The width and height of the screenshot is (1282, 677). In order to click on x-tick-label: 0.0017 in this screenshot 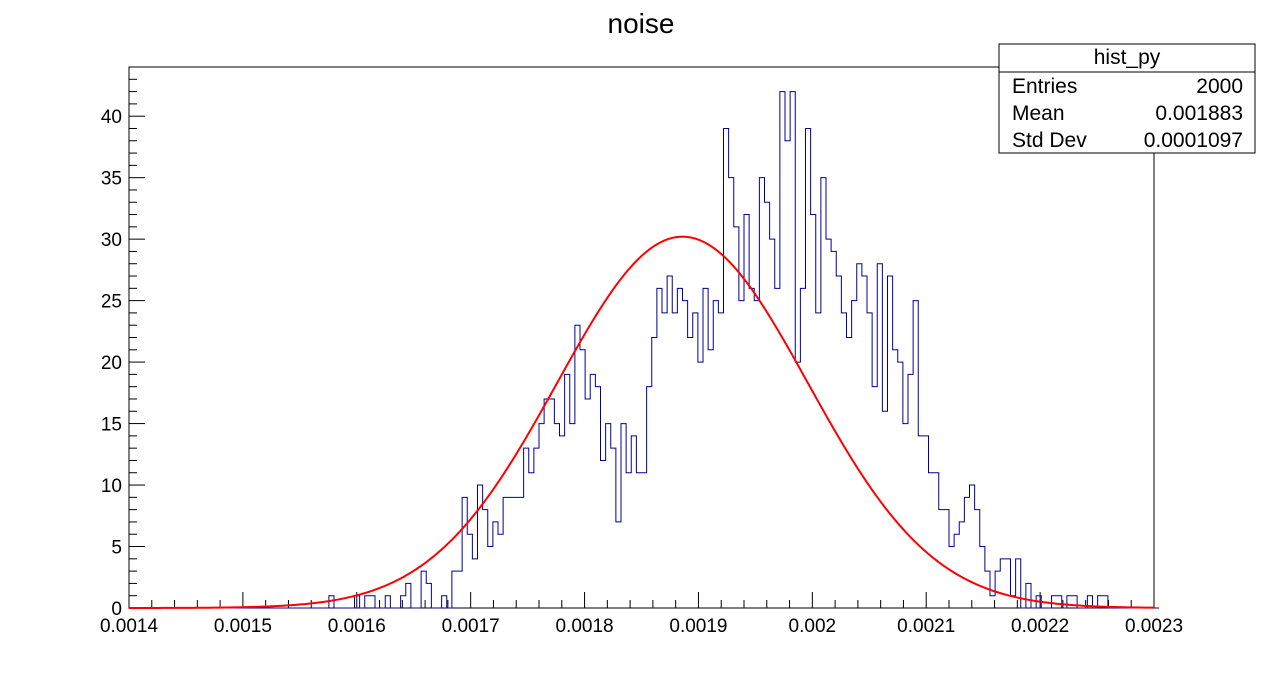, I will do `click(471, 626)`.